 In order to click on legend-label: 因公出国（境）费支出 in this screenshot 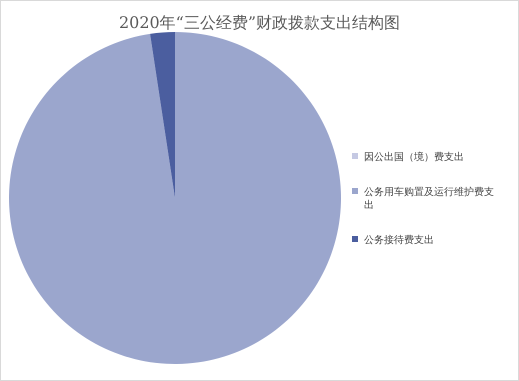, I will do `click(414, 157)`.